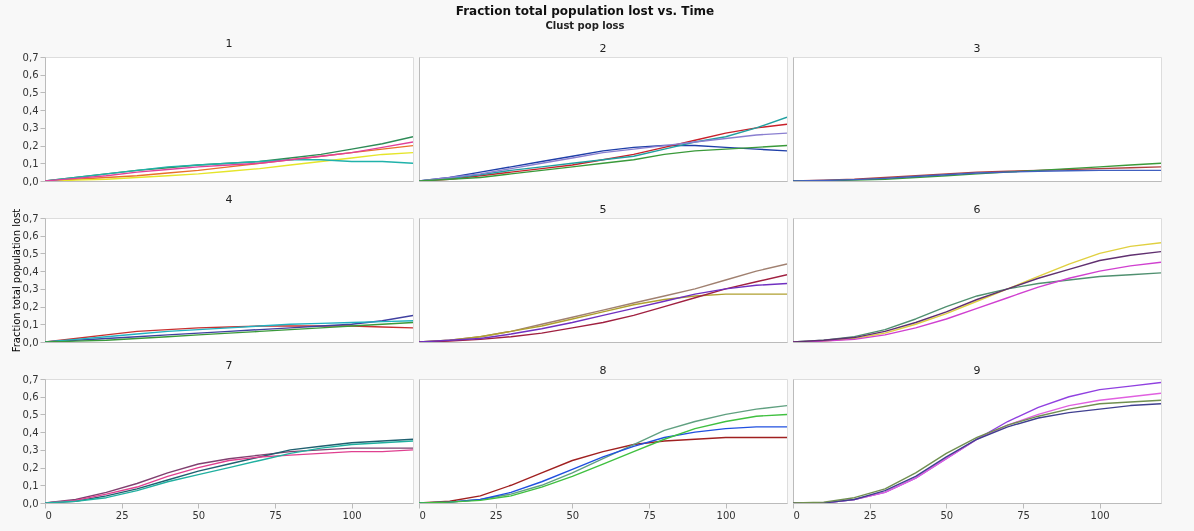 This screenshot has width=1194, height=531. Describe the element at coordinates (229, 200) in the screenshot. I see `chart-title: 4` at that location.